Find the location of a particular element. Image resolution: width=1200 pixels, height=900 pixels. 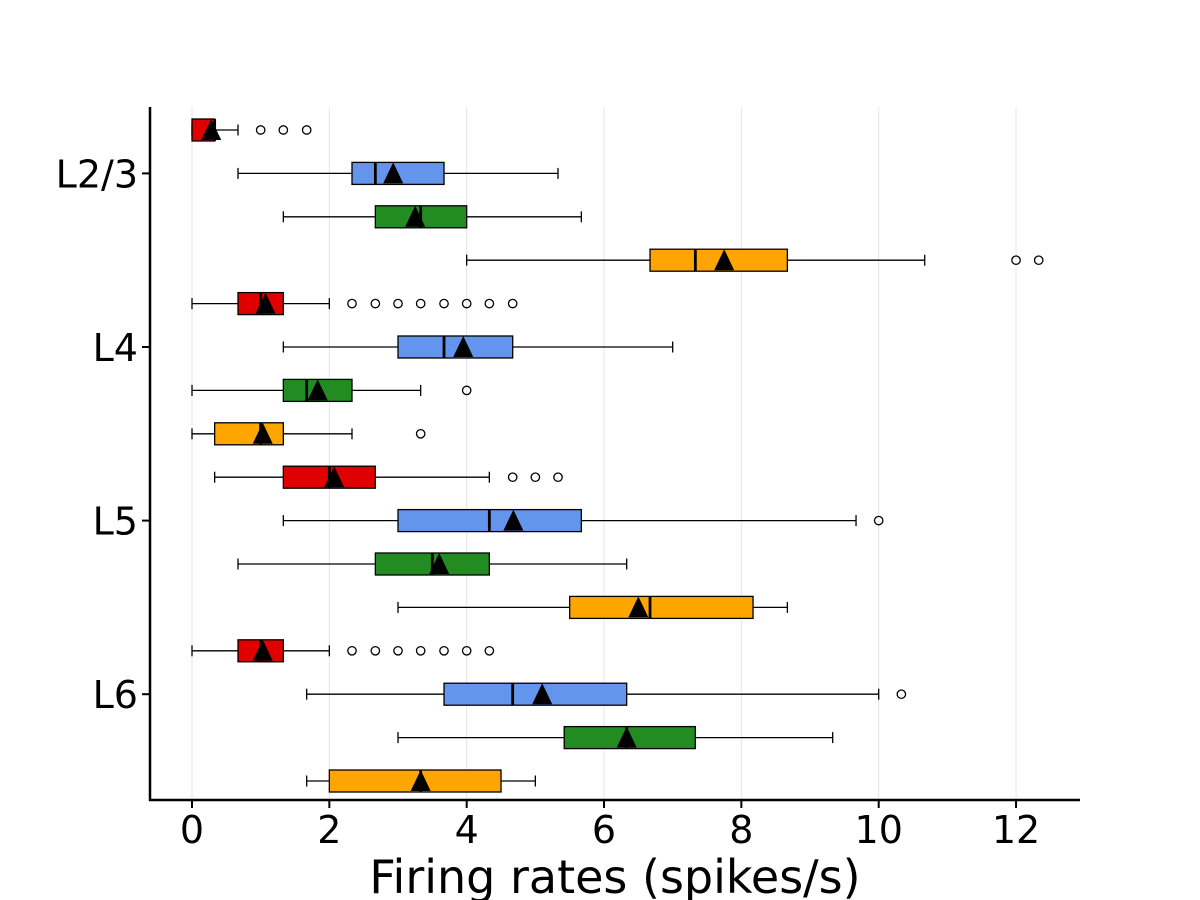

x-tick-label: 6 is located at coordinates (604, 830).